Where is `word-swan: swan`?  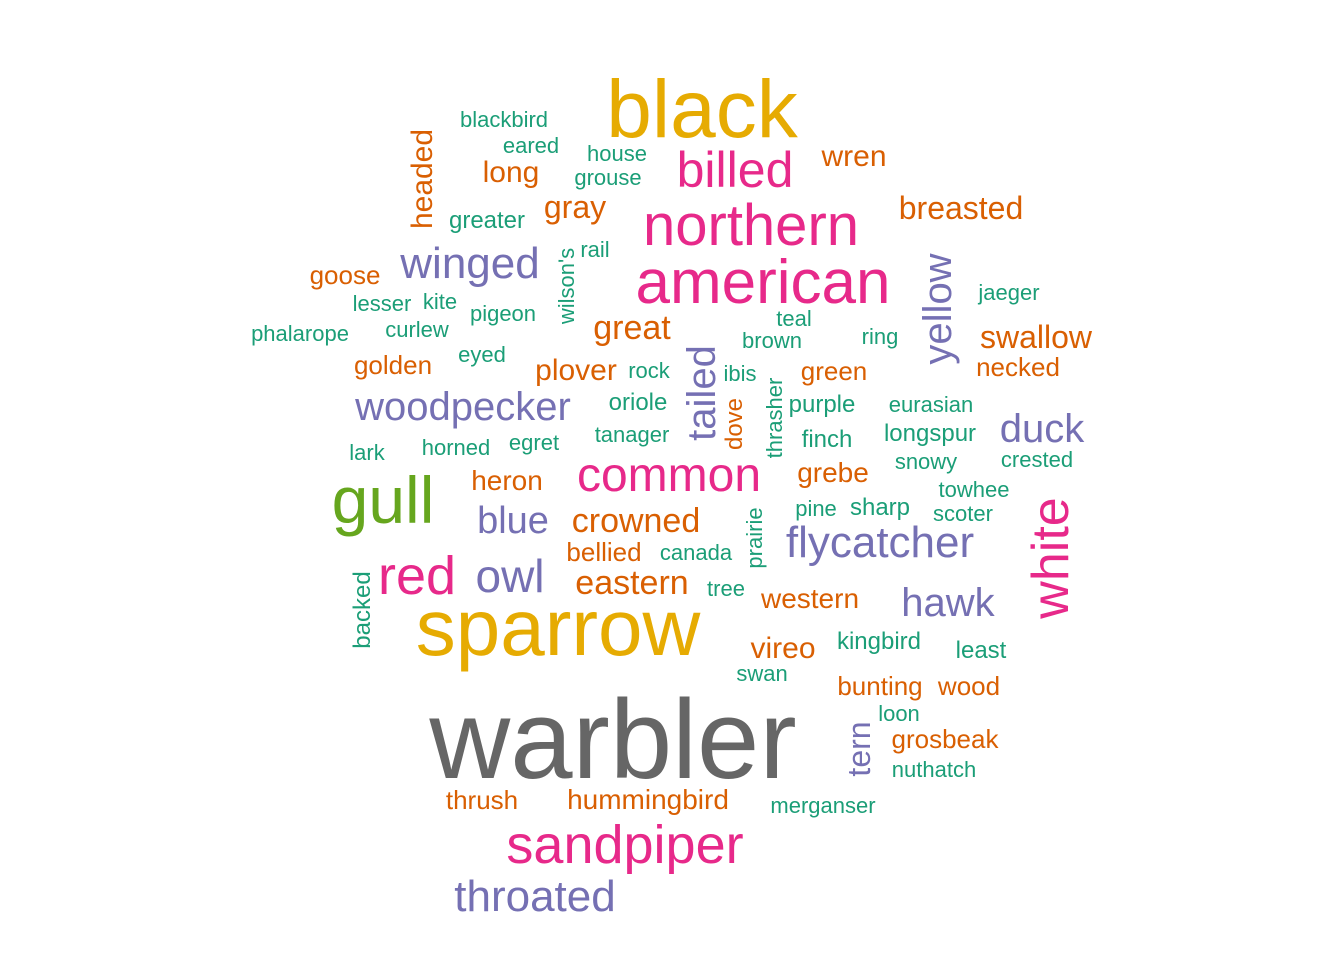
word-swan: swan is located at coordinates (762, 673).